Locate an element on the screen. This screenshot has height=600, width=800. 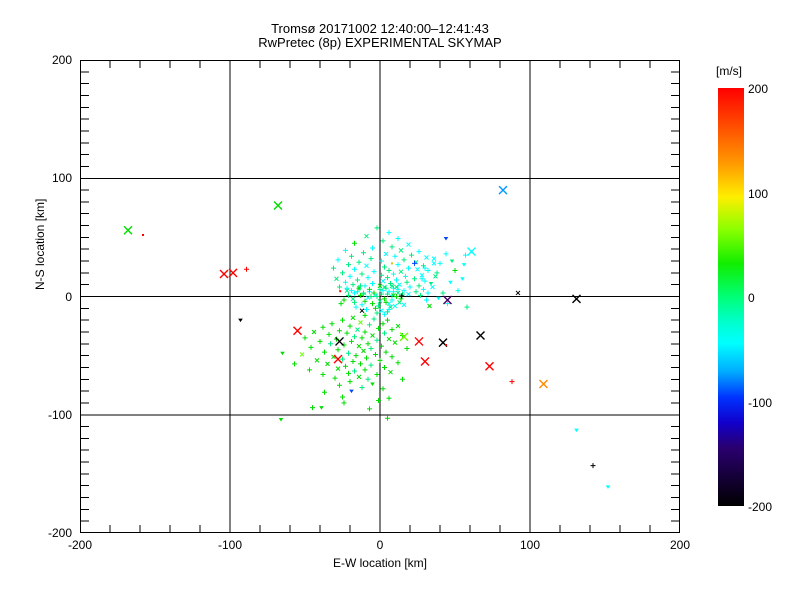
colorbar-tick-label: 0 is located at coordinates (751, 298).